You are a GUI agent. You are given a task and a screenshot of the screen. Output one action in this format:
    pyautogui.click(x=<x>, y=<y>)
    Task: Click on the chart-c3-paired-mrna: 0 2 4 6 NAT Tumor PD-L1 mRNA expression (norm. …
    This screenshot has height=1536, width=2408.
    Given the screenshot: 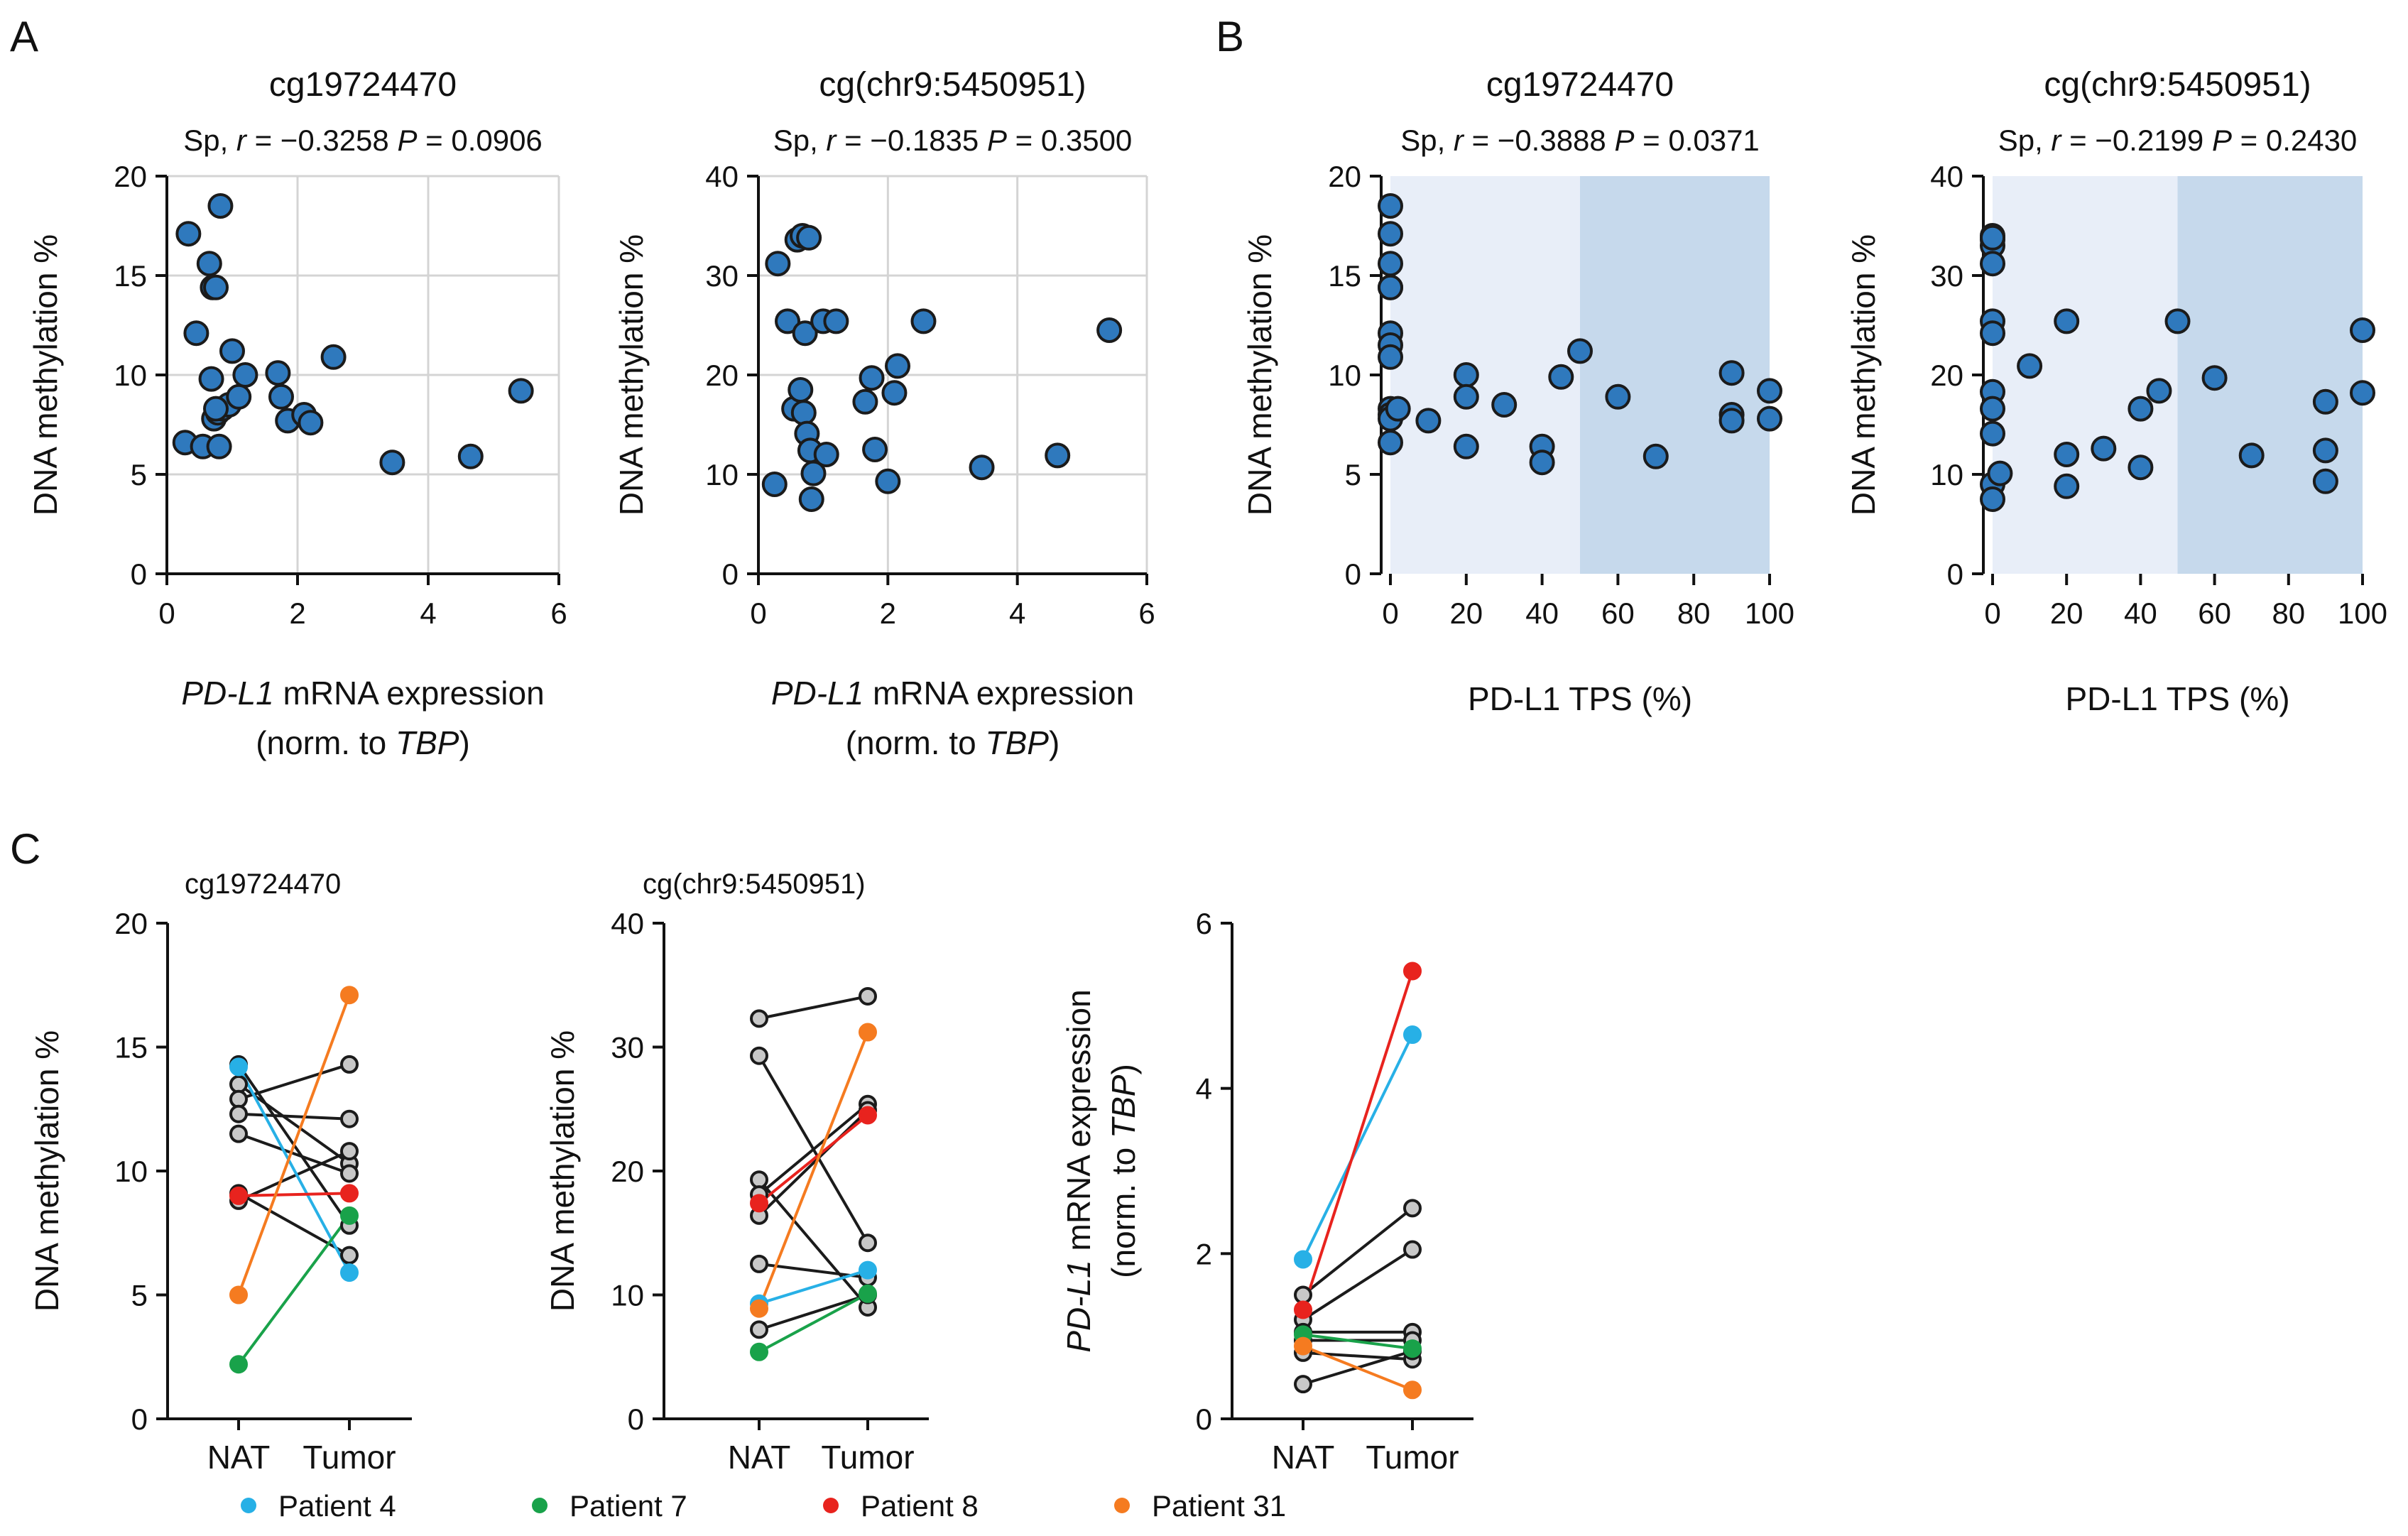 What is the action you would take?
    pyautogui.click(x=1266, y=1191)
    